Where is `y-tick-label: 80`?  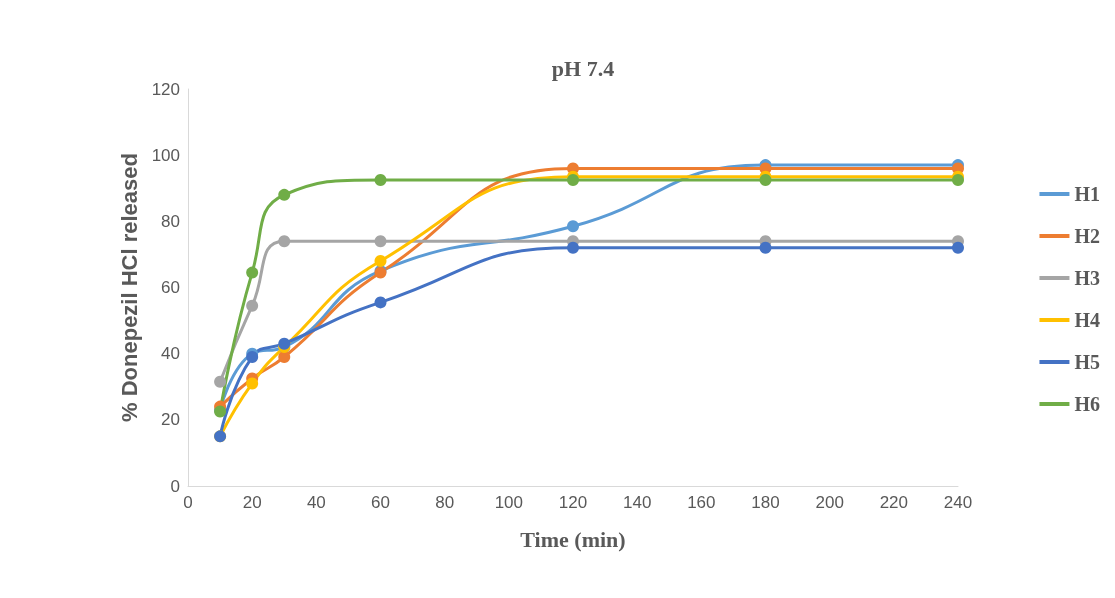
y-tick-label: 80 is located at coordinates (170, 221).